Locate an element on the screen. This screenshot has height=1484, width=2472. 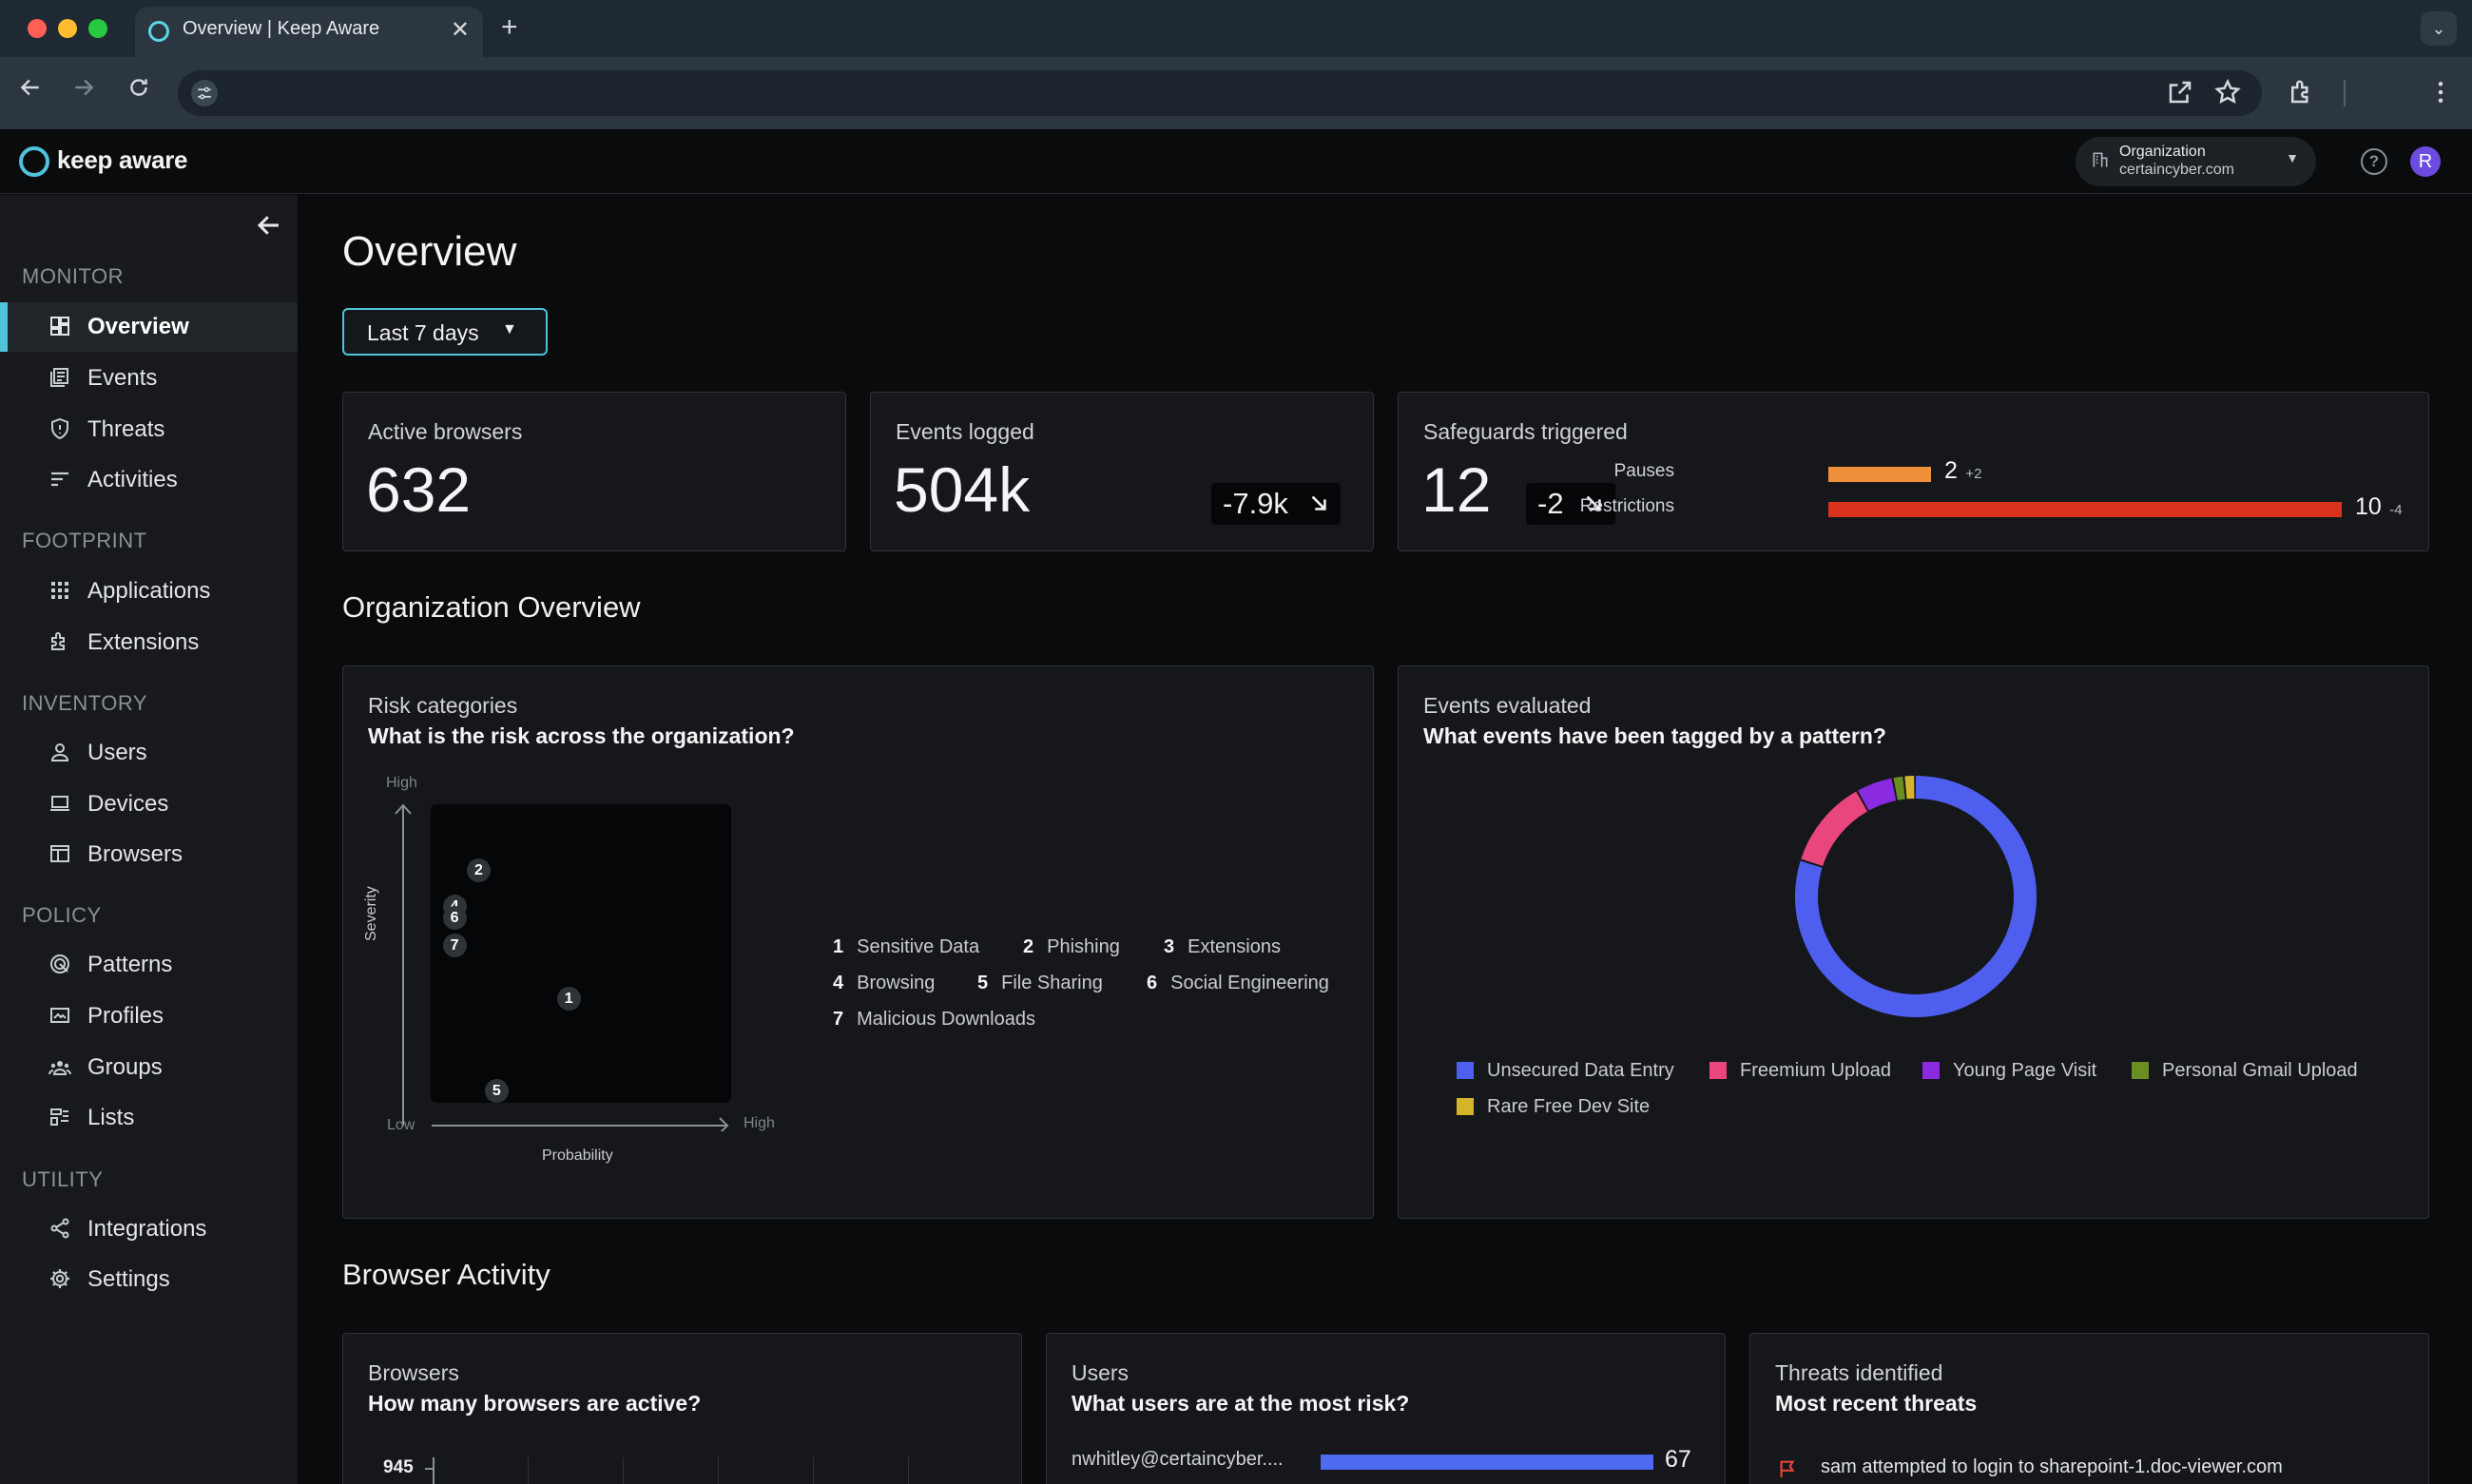
y-axis-line is located at coordinates (434, 1470).